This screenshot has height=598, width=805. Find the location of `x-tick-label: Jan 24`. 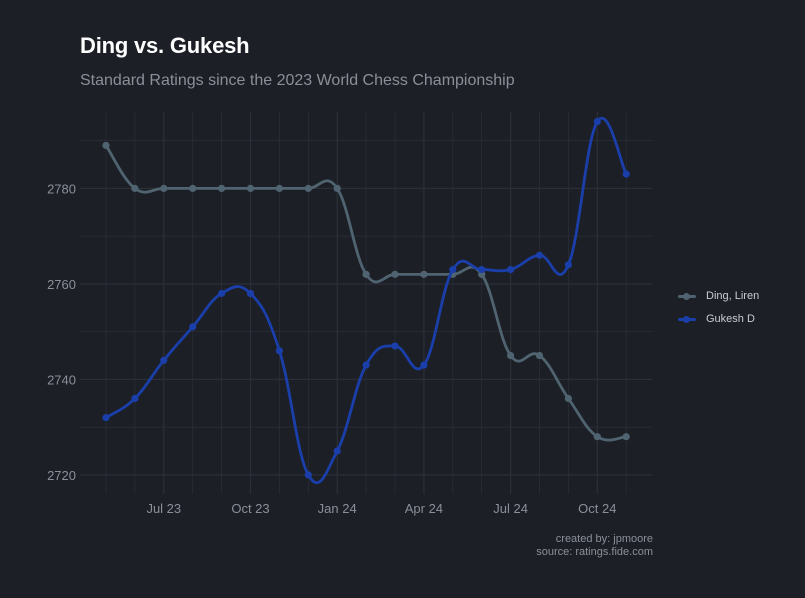

x-tick-label: Jan 24 is located at coordinates (337, 508).